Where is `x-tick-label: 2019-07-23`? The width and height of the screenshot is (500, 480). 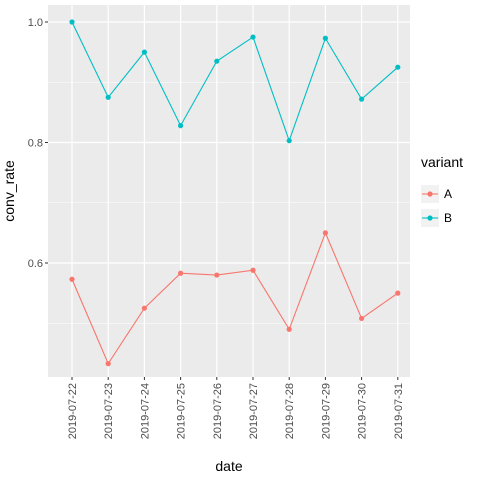
x-tick-label: 2019-07-23 is located at coordinates (109, 411).